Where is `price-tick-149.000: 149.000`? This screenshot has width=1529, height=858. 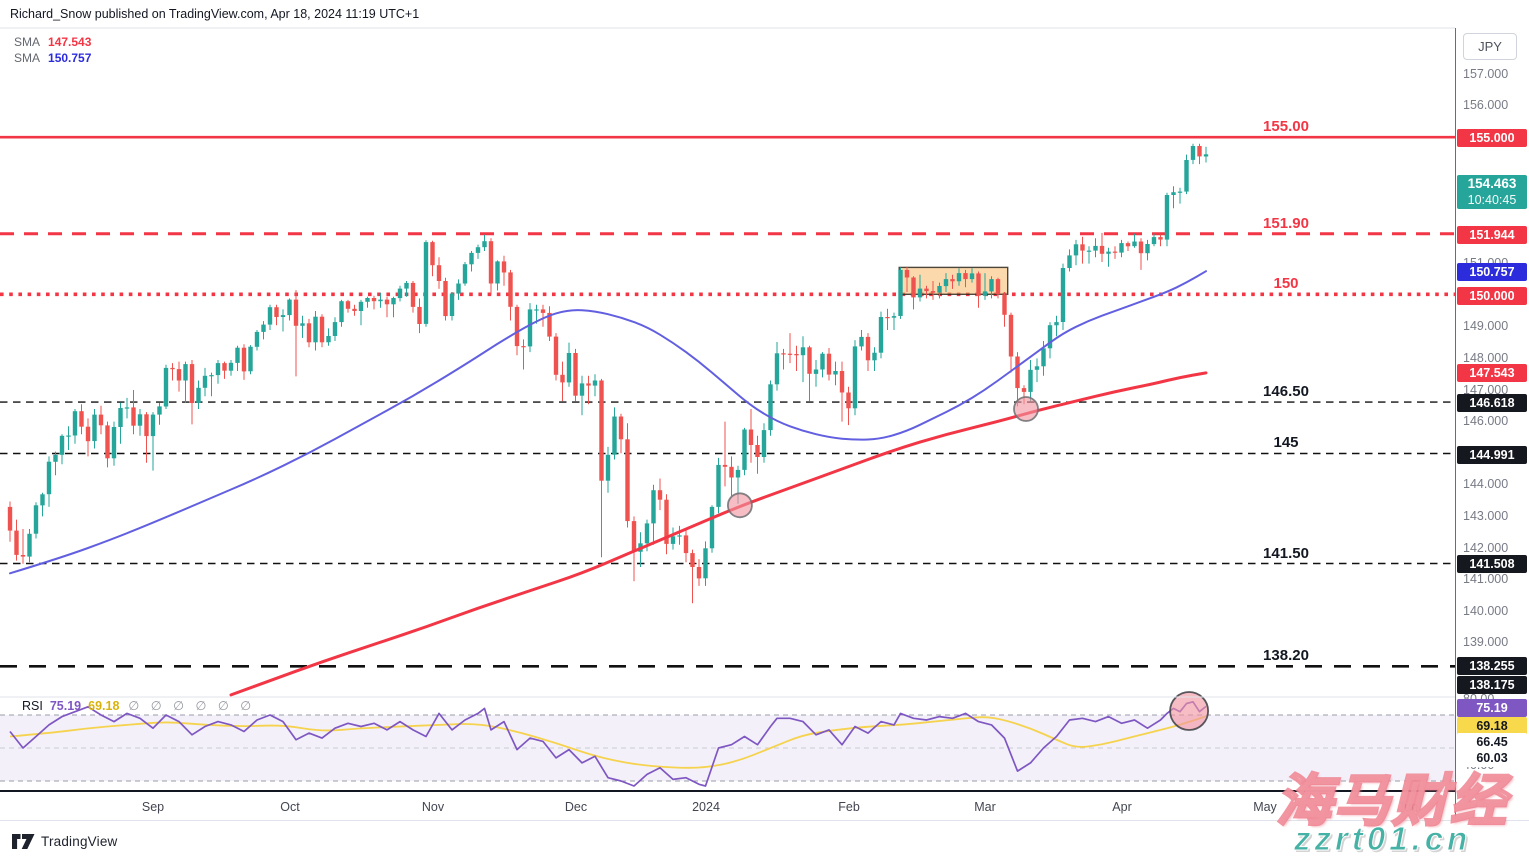 price-tick-149.000: 149.000 is located at coordinates (1486, 326).